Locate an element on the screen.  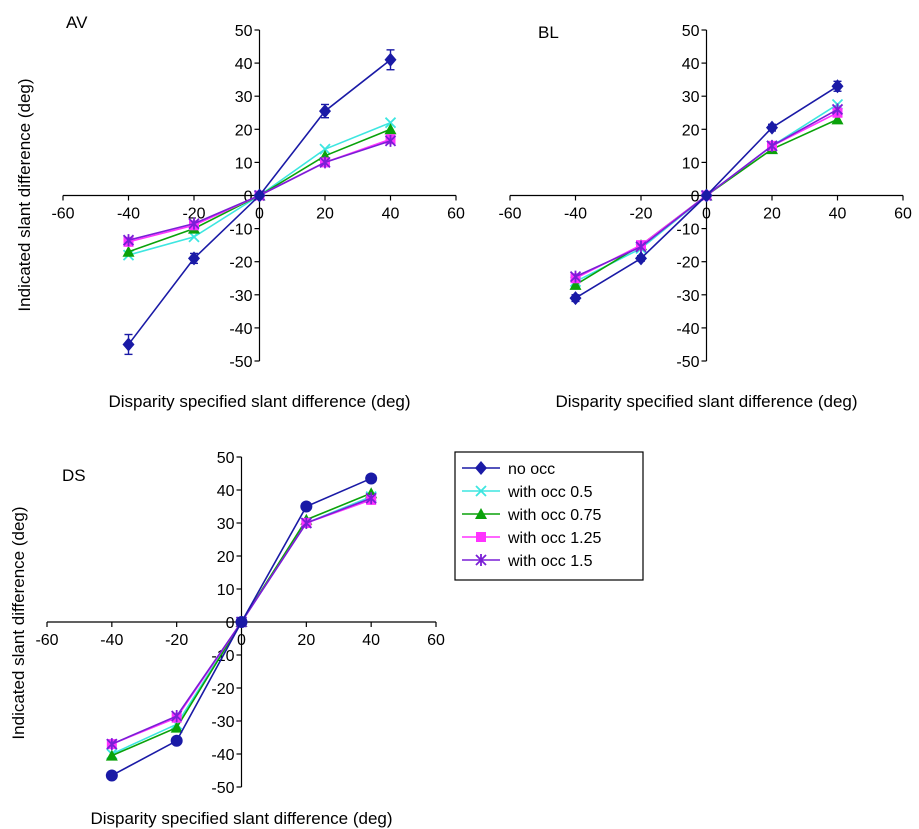
panel-label: DS is located at coordinates (74, 475).